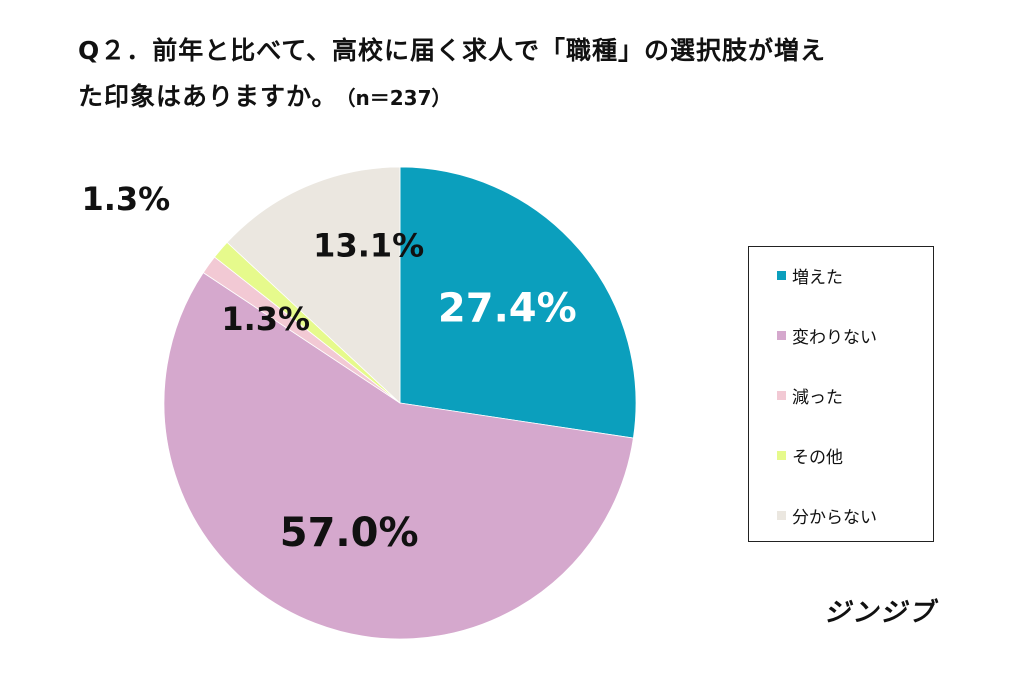  I want to click on legend-item-other: その他, so click(810, 455).